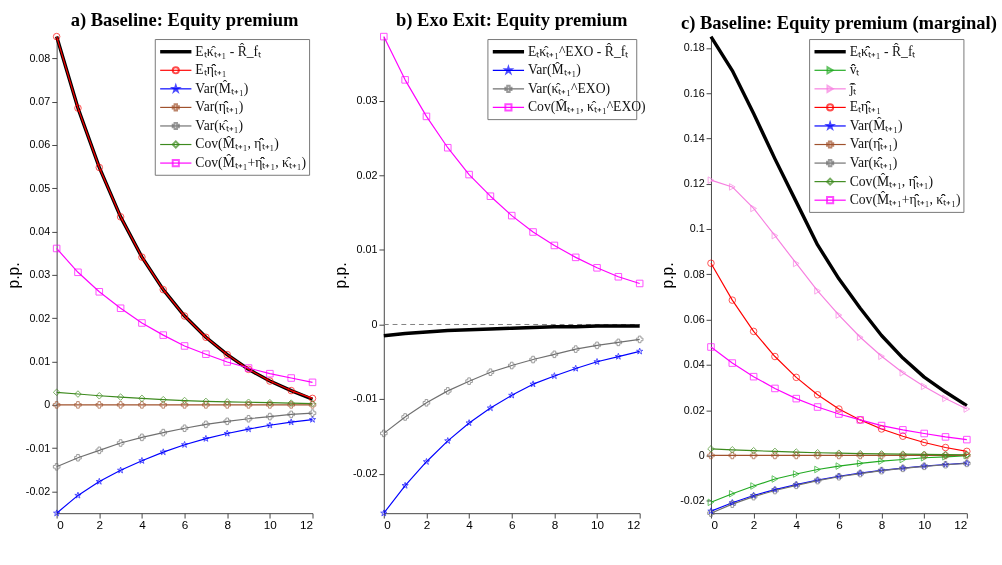 This screenshot has width=1002, height=565. I want to click on y-tick-label: 0.14, so click(694, 137).